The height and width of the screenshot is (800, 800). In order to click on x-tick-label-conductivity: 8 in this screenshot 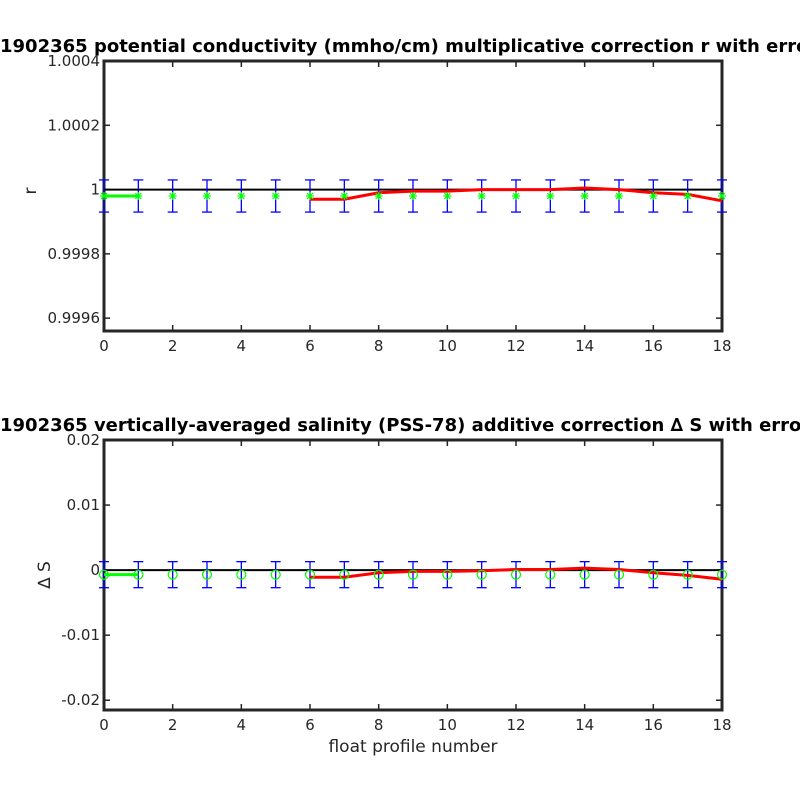, I will do `click(379, 346)`.